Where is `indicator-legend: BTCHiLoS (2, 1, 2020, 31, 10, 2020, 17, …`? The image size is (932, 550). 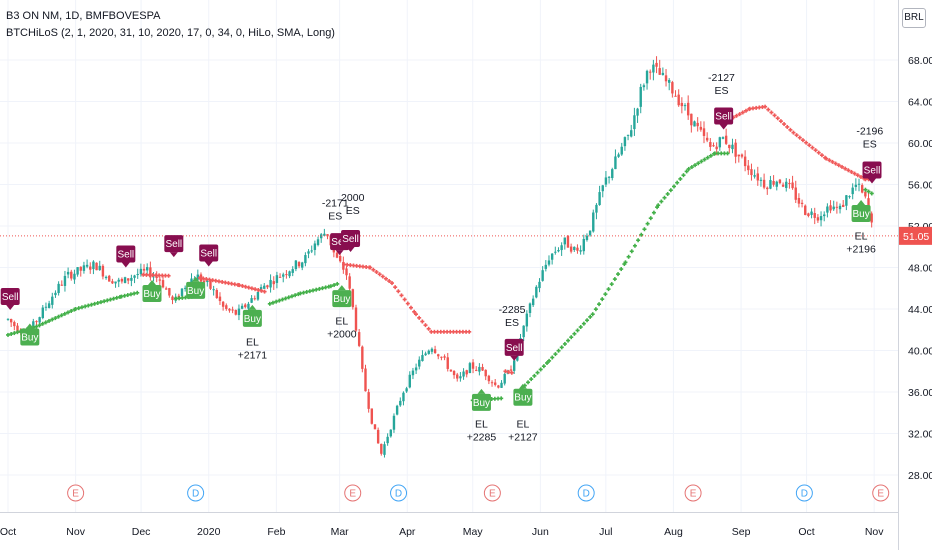
indicator-legend: BTCHiLoS (2, 1, 2020, 31, 10, 2020, 17, … is located at coordinates (170, 33).